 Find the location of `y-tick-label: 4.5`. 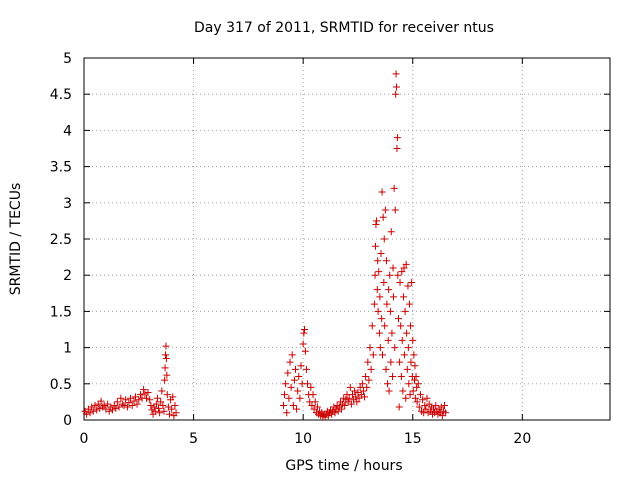

y-tick-label: 4.5 is located at coordinates (61, 95).